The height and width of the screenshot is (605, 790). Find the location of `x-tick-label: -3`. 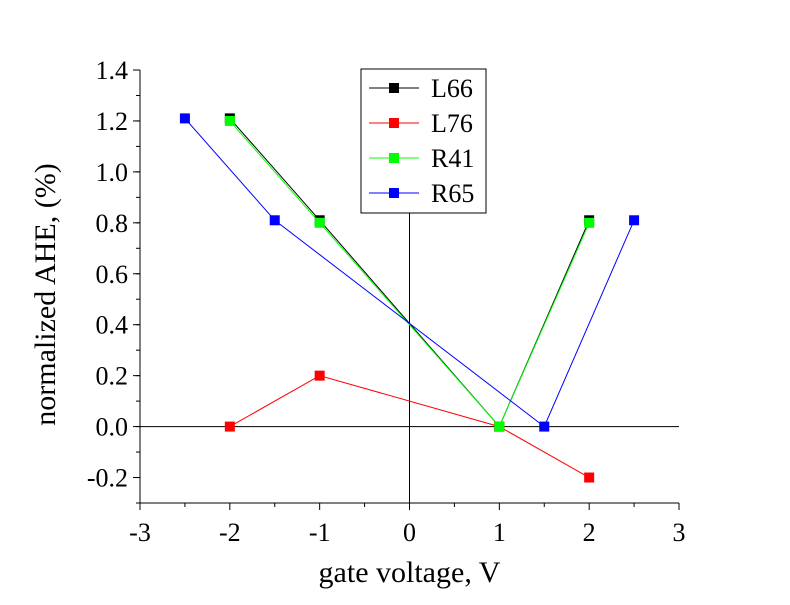

x-tick-label: -3 is located at coordinates (140, 532).